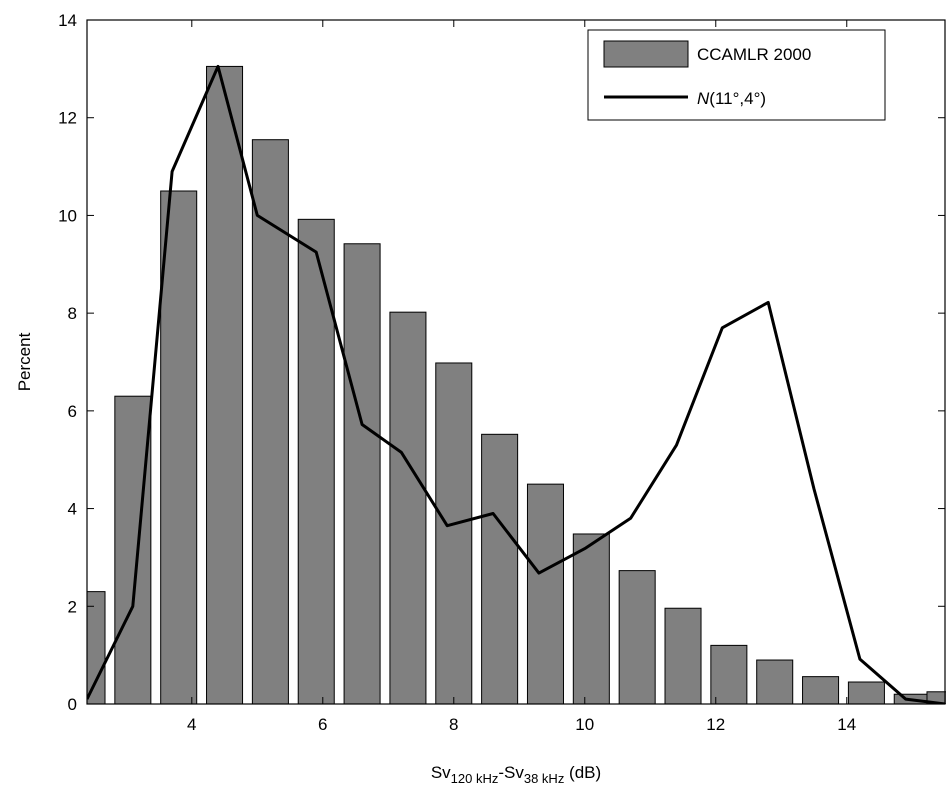 Image resolution: width=946 pixels, height=789 pixels. I want to click on y-tick-label: 12, so click(67, 118).